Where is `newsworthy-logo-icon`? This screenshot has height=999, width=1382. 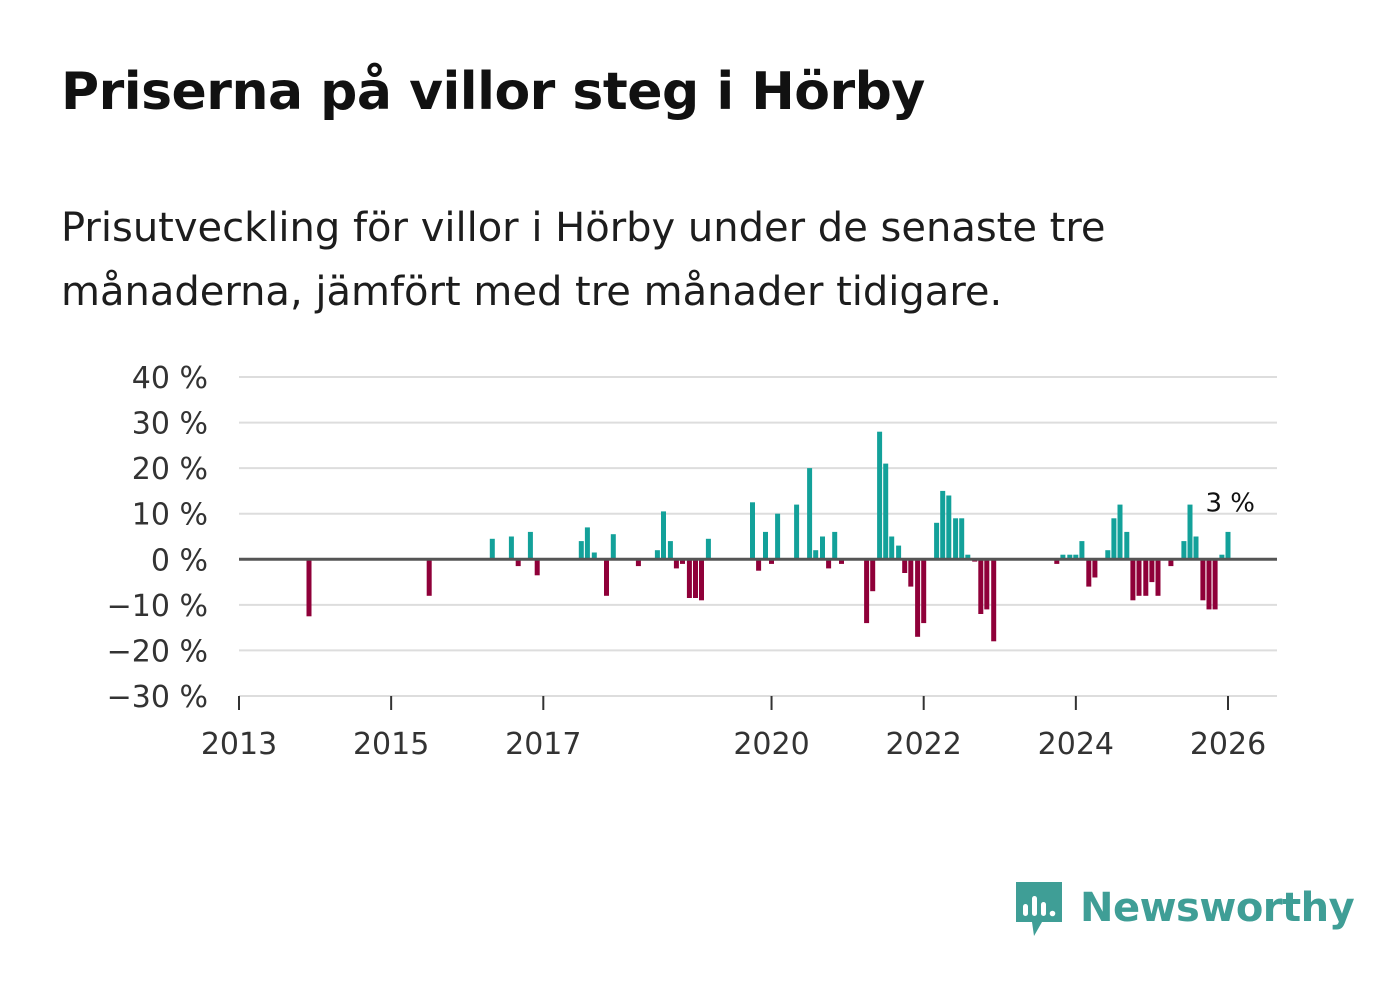
newsworthy-logo-icon is located at coordinates (1039, 909).